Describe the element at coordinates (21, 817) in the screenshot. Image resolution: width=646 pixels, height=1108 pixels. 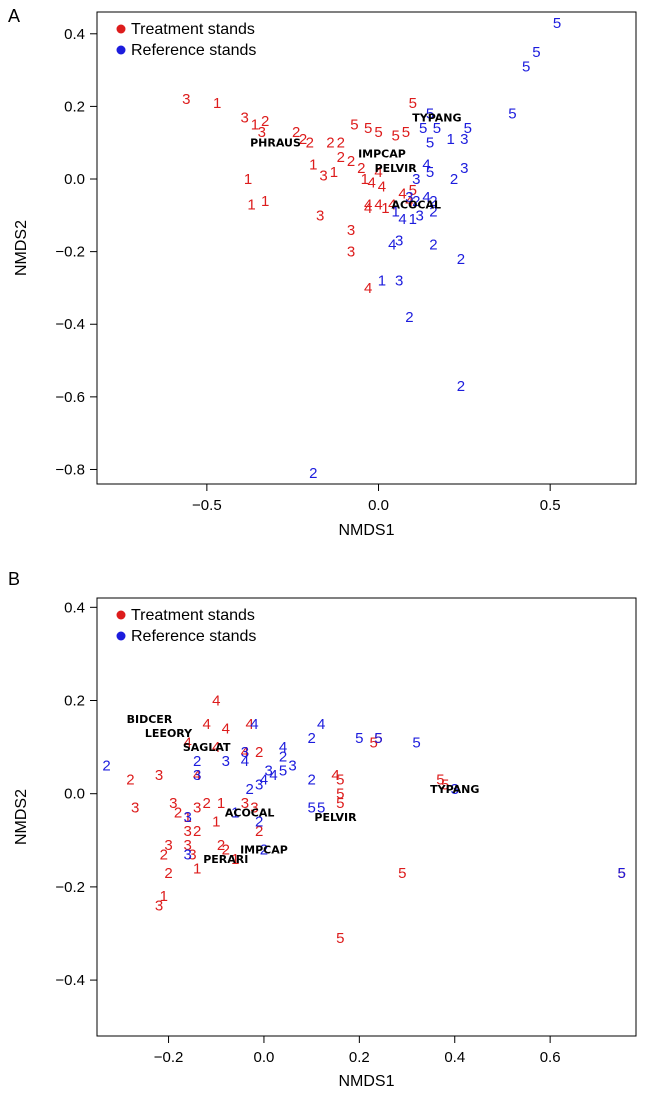
I see `panel-b-y-axis-label: NMDS2` at that location.